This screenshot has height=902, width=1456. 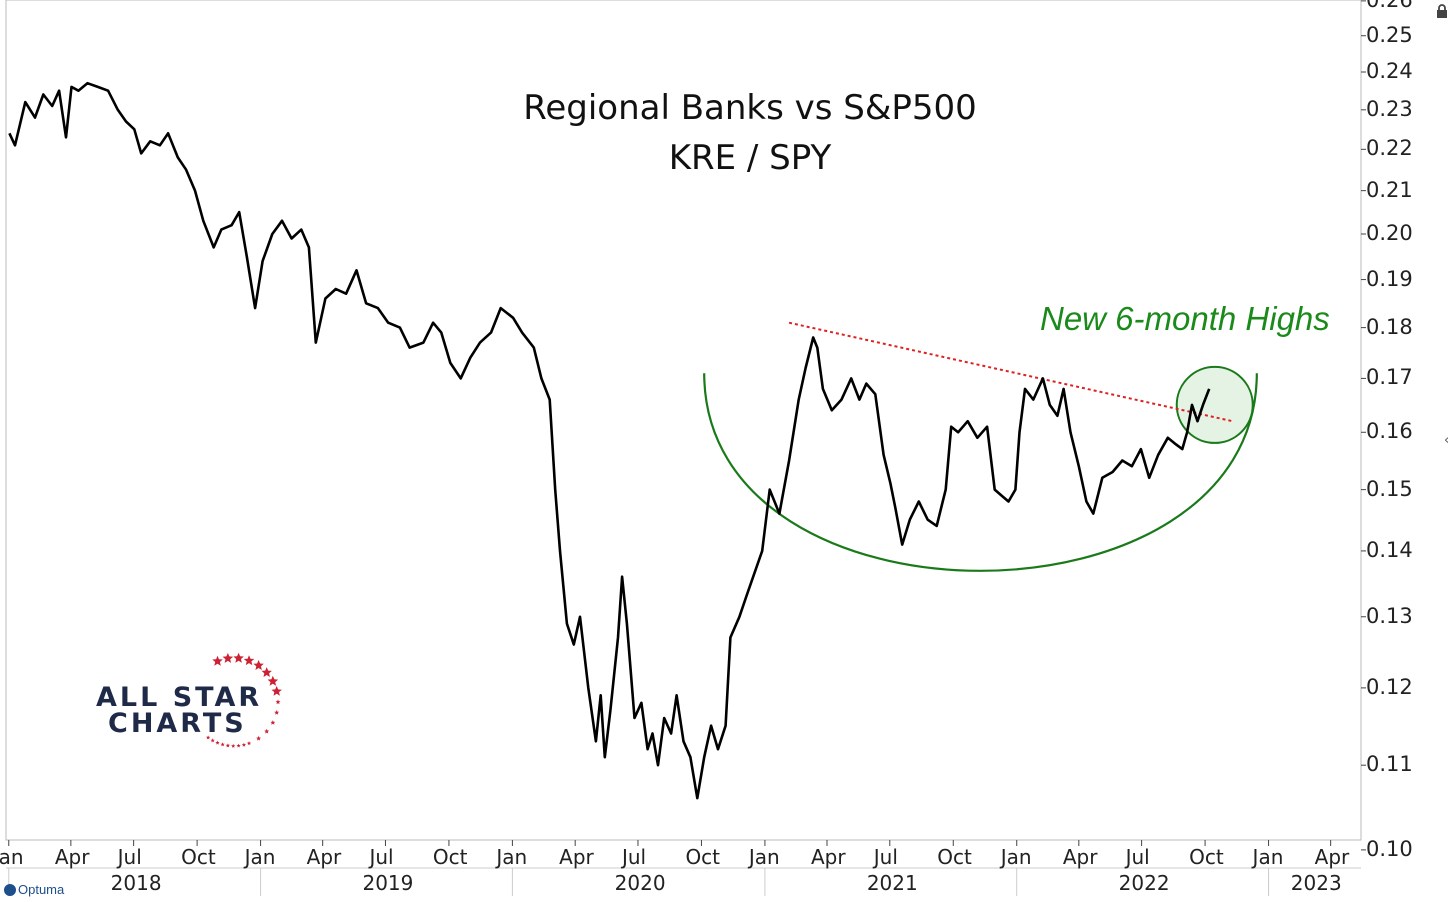 I want to click on logo-line-1: ALL STAR, so click(x=179, y=697).